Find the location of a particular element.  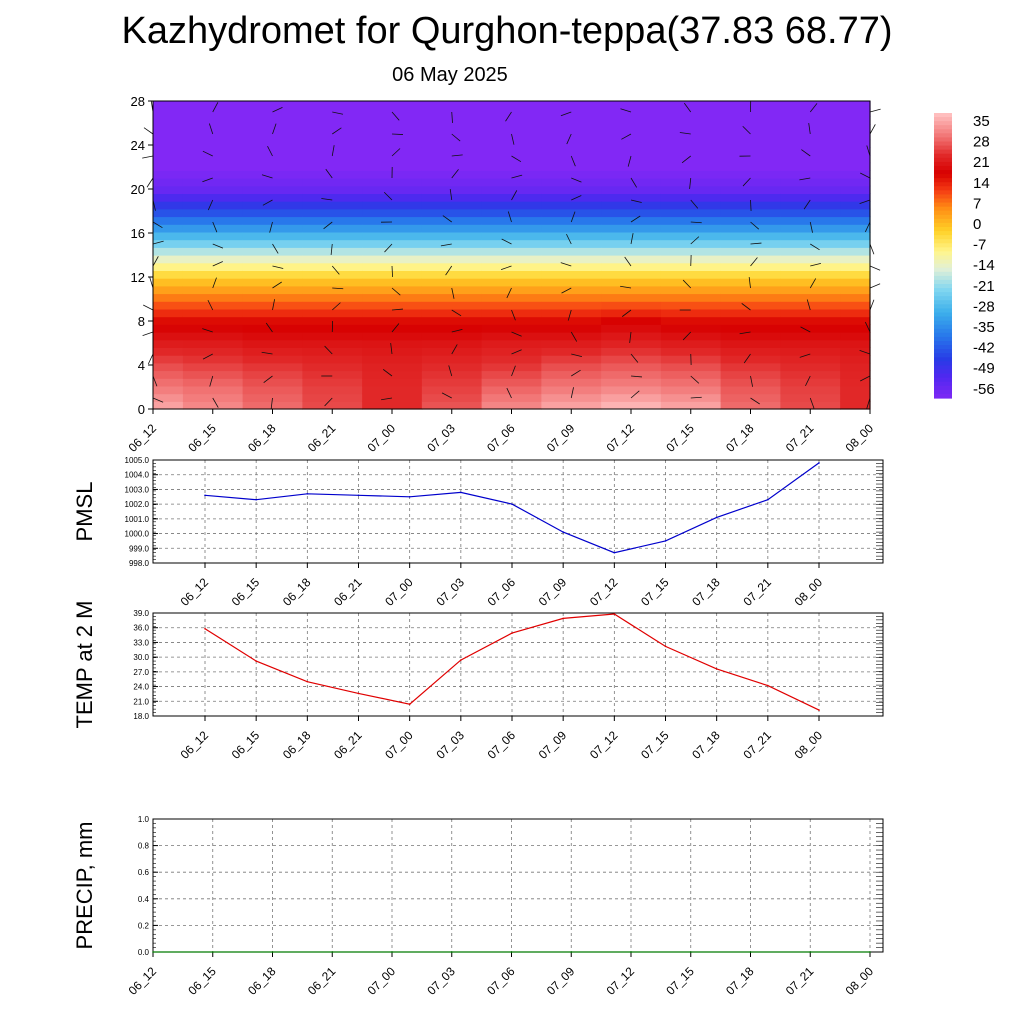

x-tick-label: 07_09 is located at coordinates (561, 438).